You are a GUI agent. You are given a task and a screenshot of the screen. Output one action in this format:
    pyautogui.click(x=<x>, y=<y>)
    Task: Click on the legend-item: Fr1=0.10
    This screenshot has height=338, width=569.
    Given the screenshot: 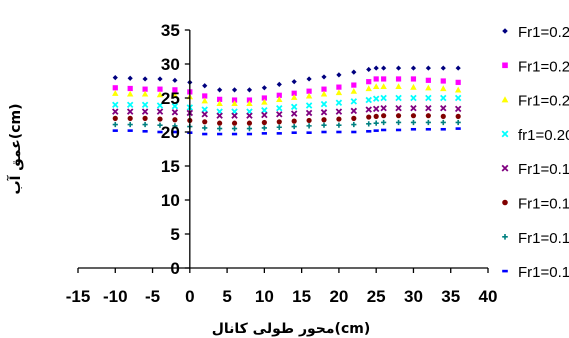 What is the action you would take?
    pyautogui.click(x=535, y=272)
    